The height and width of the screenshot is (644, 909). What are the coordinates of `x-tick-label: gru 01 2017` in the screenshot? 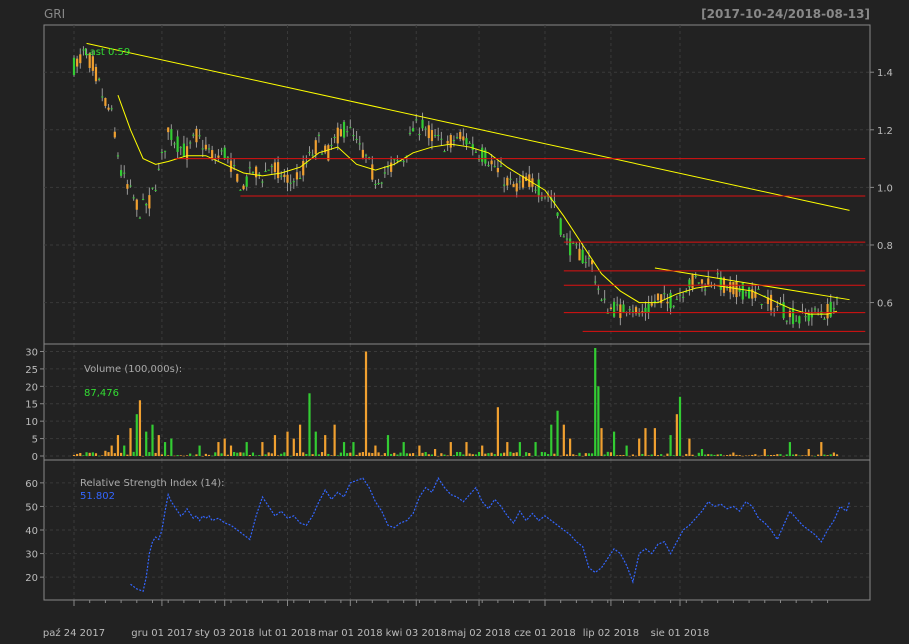 It's located at (161, 633).